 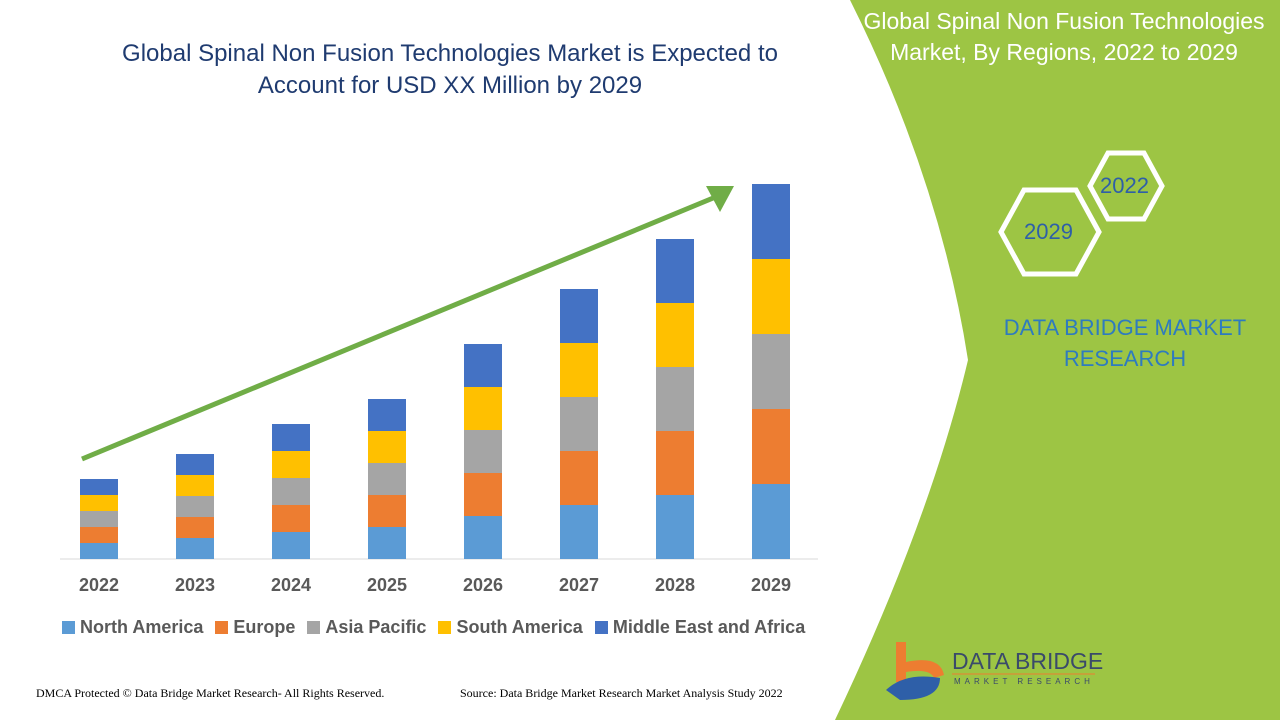 I want to click on bar-segment-2022-middle-east-and-africa, so click(x=99, y=487).